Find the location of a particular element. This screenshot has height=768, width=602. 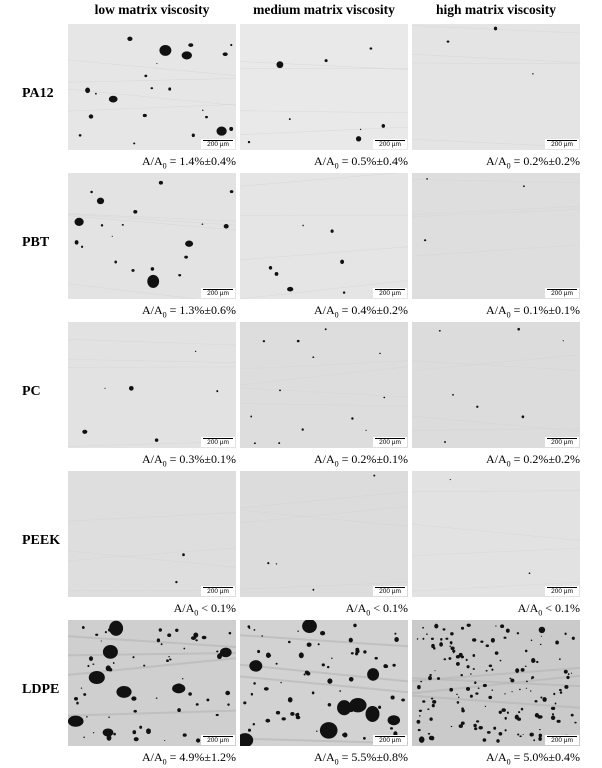

caption-value: = 0.2%±0.2% is located at coordinates (545, 161).